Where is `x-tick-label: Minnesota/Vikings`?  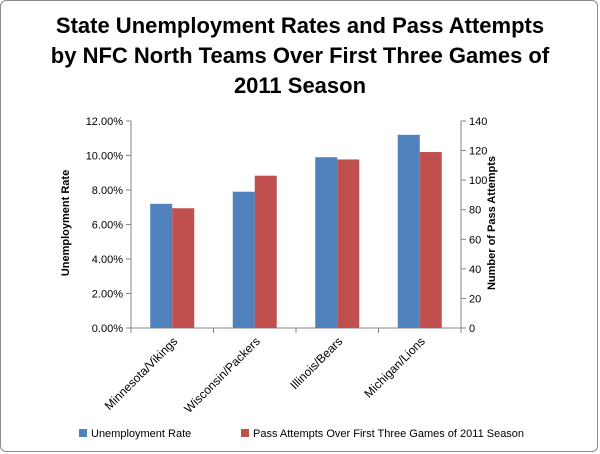 x-tick-label: Minnesota/Vikings is located at coordinates (141, 373).